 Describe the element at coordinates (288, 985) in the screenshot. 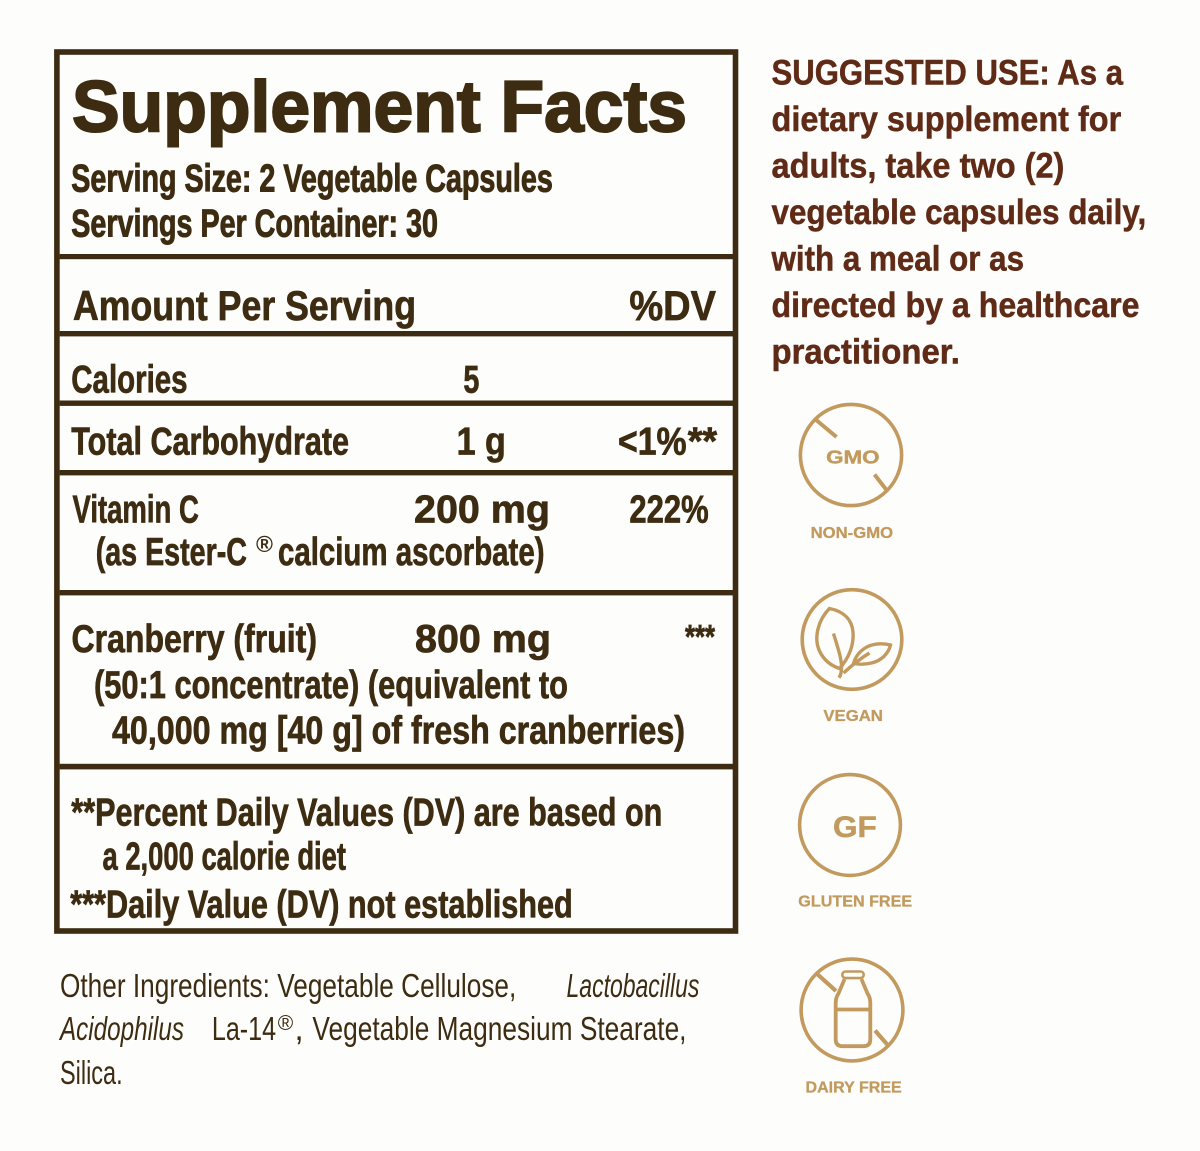

I see `svg-text:Other Ingredients: Vegetable C: Other Ingredients: Vegetable Cellulose,` at that location.